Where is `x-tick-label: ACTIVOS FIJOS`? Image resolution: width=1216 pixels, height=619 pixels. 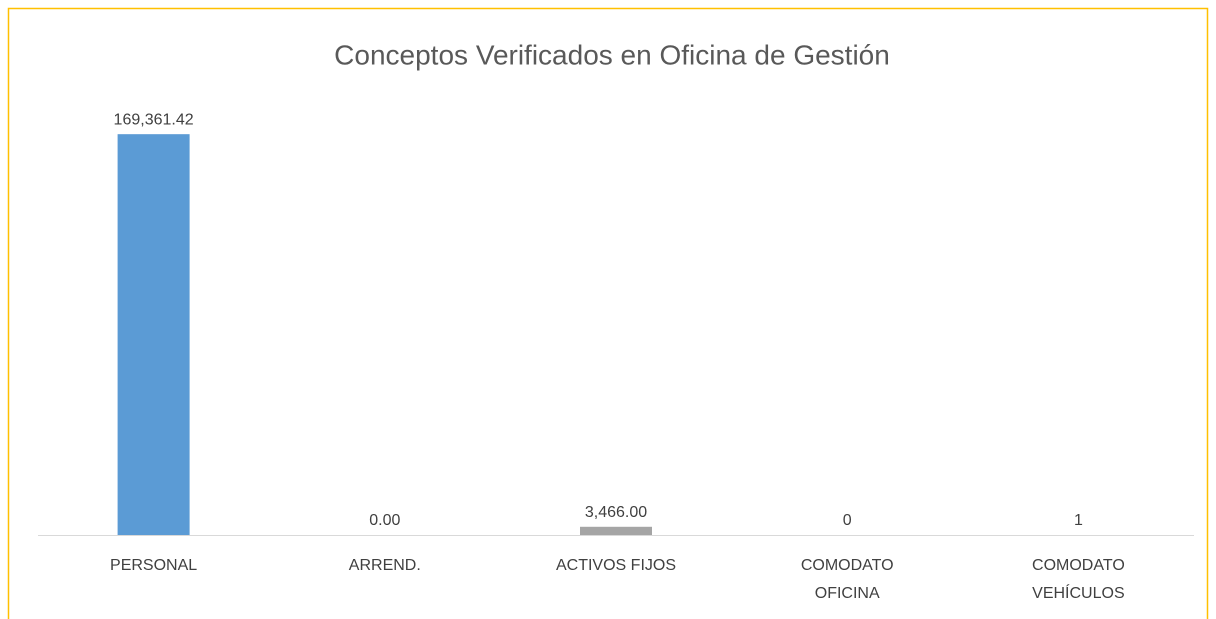 x-tick-label: ACTIVOS FIJOS is located at coordinates (616, 565).